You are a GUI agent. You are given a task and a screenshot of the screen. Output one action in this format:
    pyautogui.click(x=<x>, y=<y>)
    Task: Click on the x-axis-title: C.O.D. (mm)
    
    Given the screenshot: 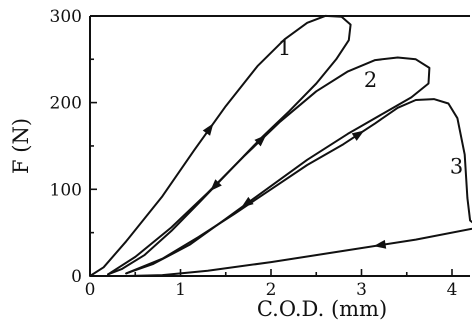 What is the action you would take?
    pyautogui.click(x=322, y=309)
    